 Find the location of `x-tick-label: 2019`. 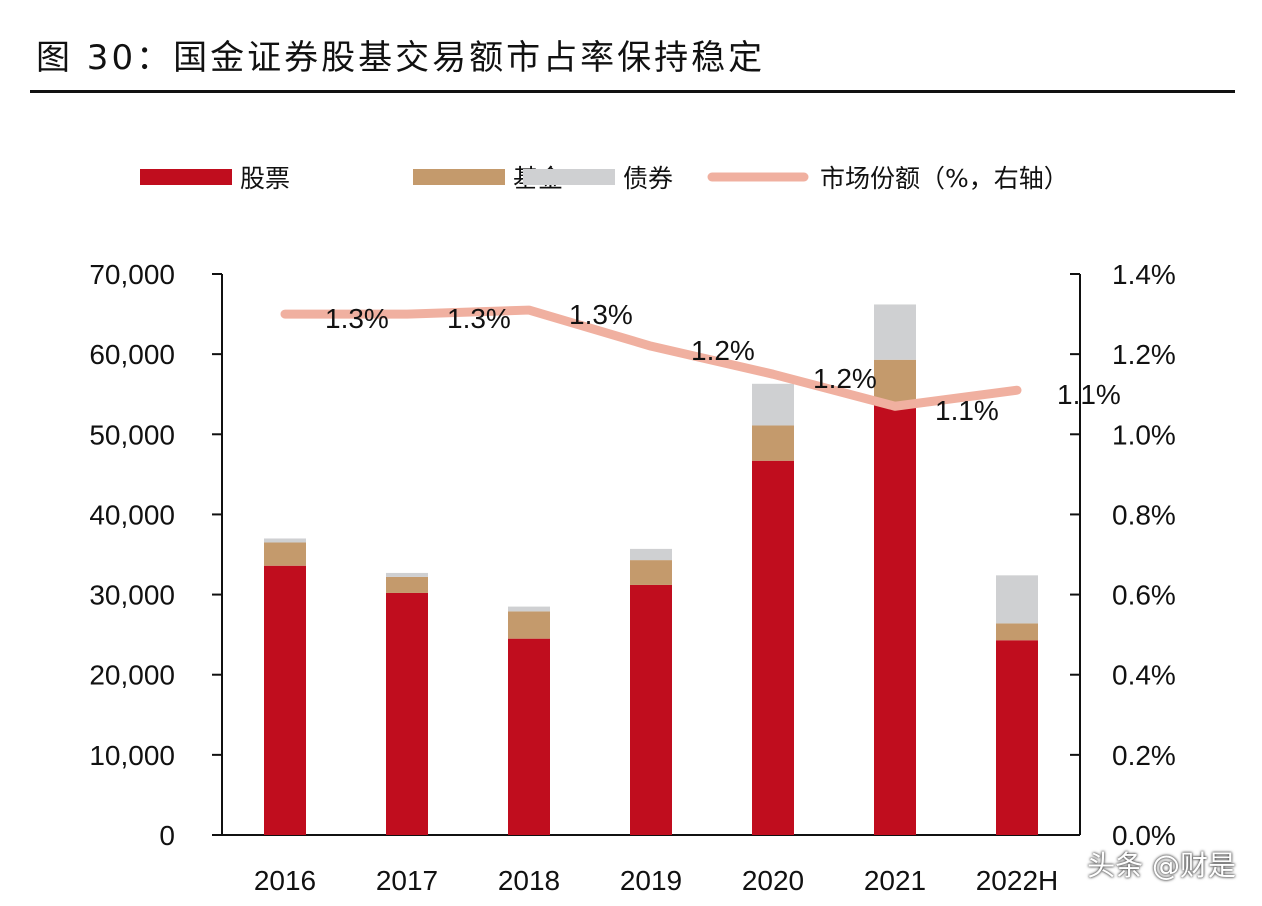

x-tick-label: 2019 is located at coordinates (651, 880).